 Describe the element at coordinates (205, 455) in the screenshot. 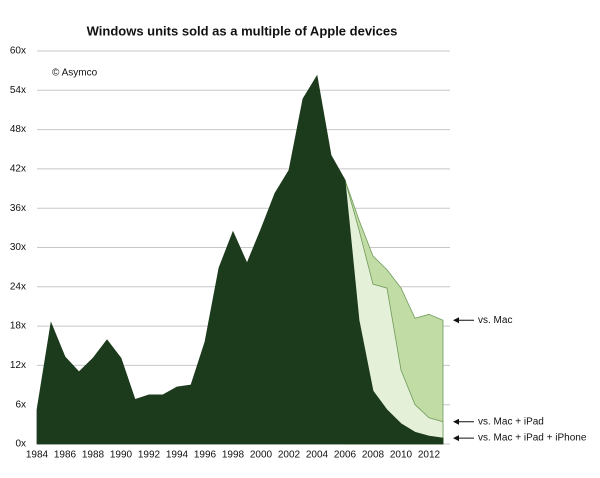

I see `x-tick-label: 1996` at that location.